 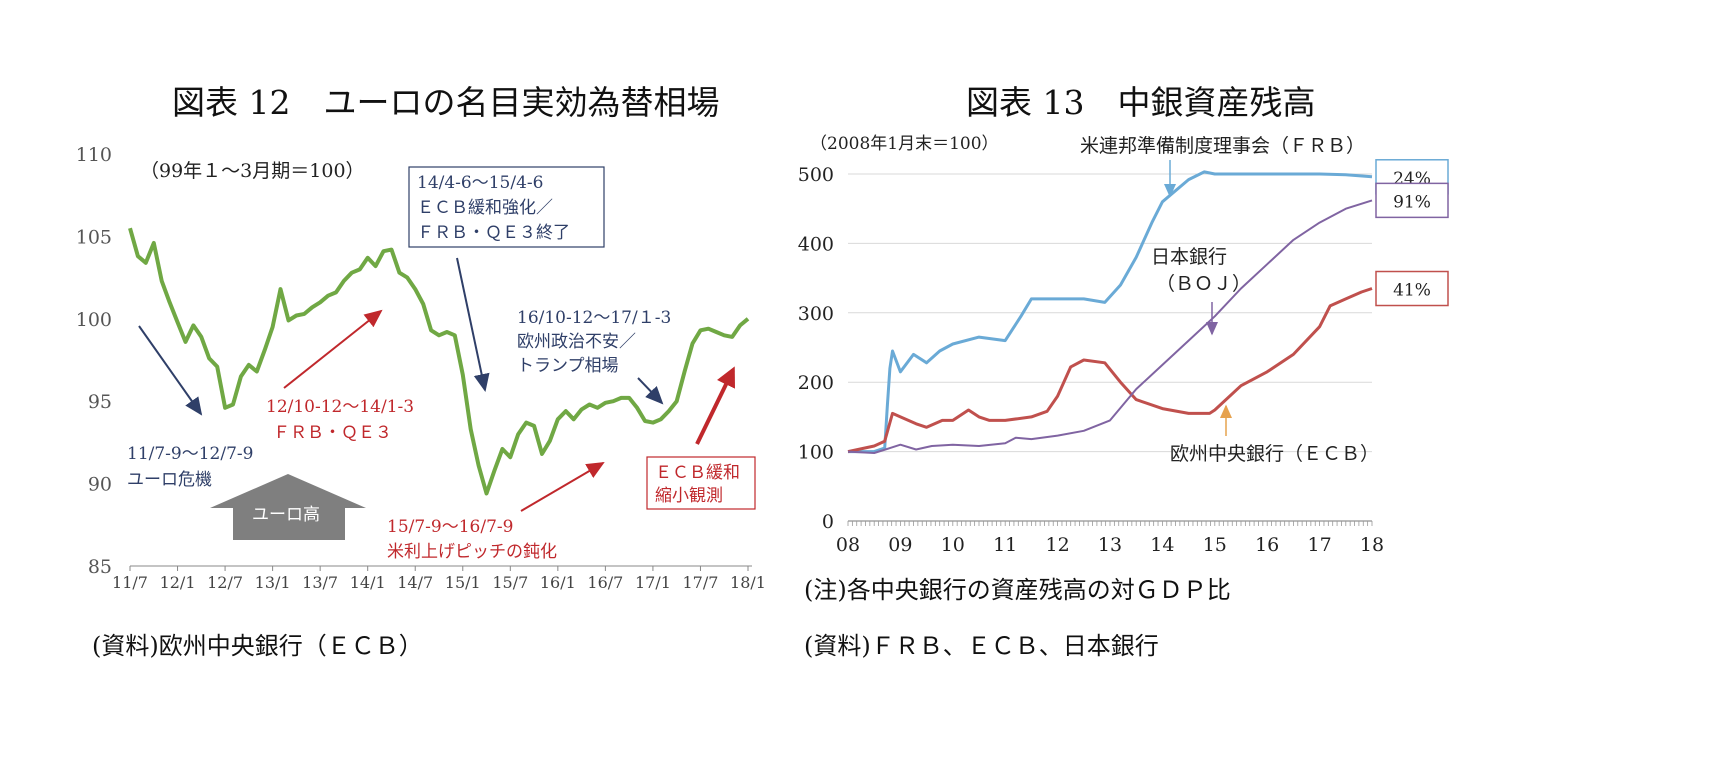 I want to click on a3-arrow, so click(x=473, y=324).